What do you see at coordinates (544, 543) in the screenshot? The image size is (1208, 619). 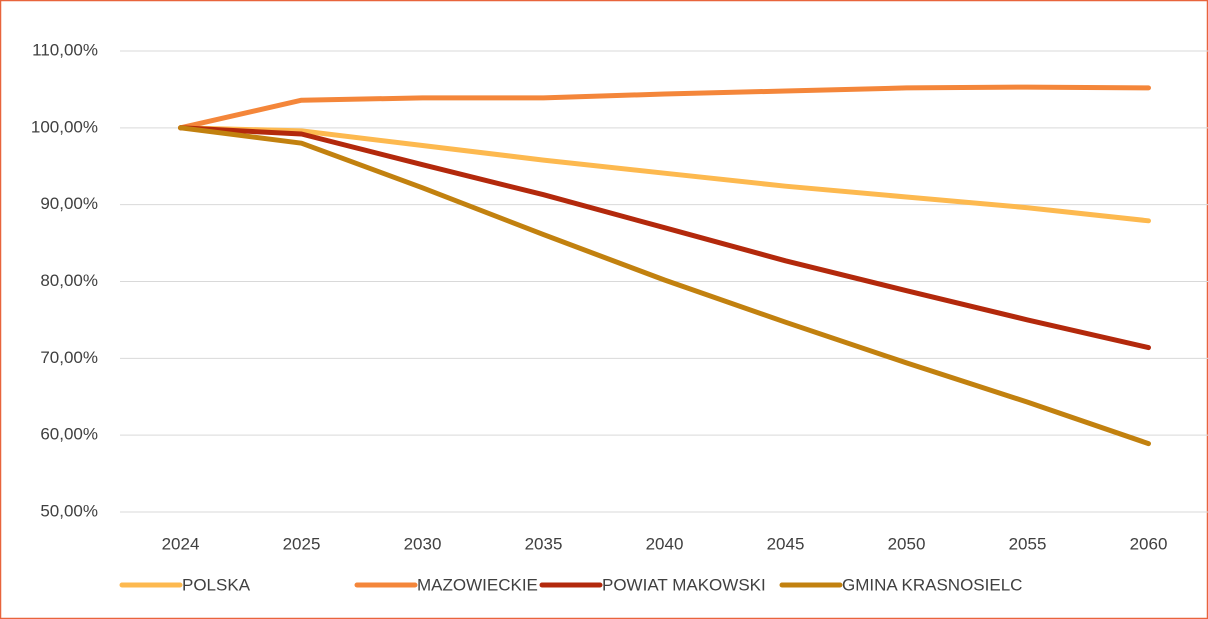 I see `x-tick-label: 2035` at bounding box center [544, 543].